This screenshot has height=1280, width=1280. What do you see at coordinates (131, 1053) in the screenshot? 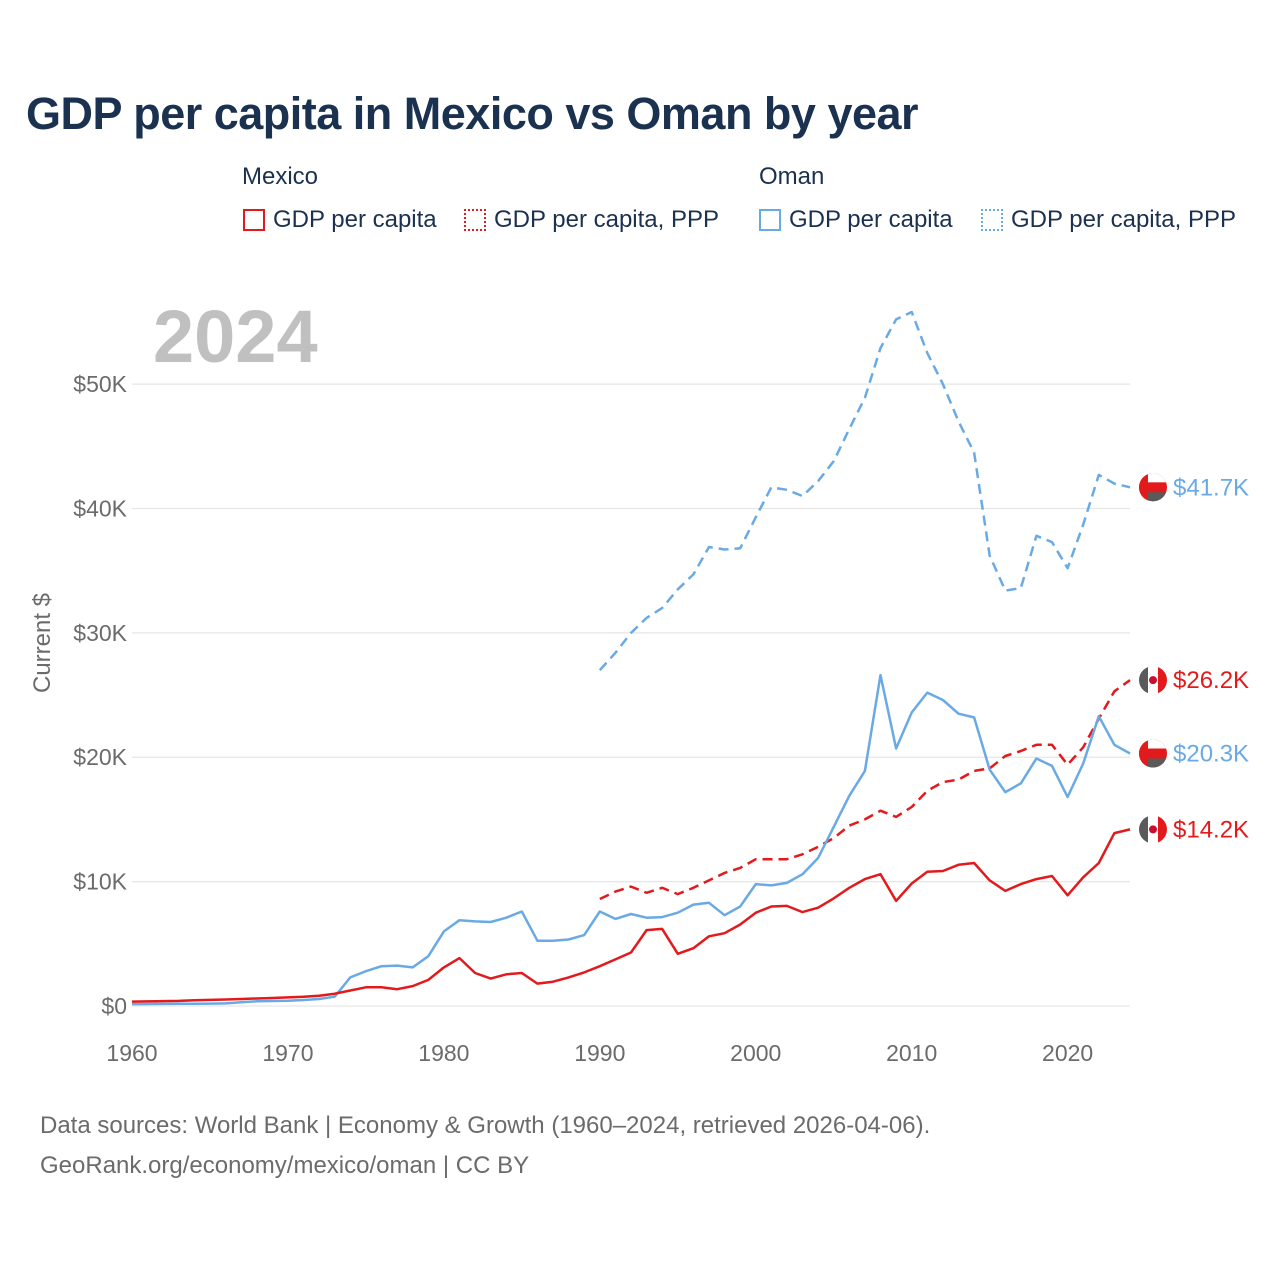
I see `x-tick-label: 1960` at bounding box center [131, 1053].